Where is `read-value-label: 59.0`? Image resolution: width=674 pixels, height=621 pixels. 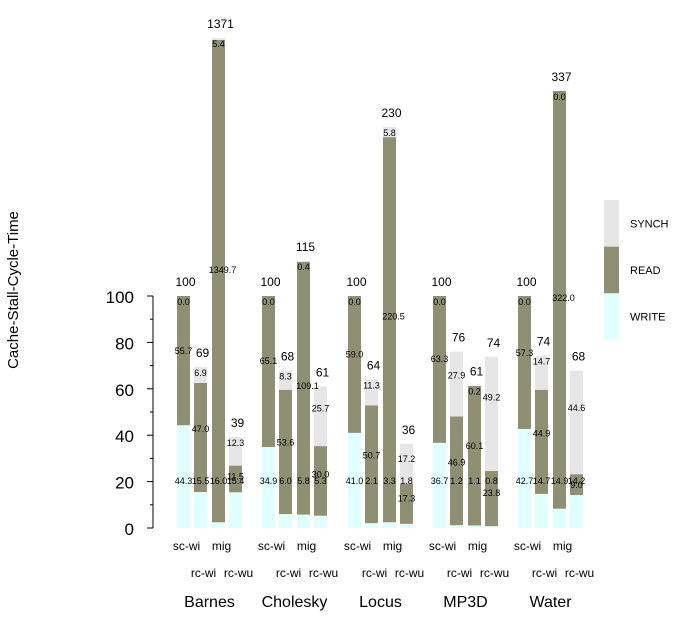
read-value-label: 59.0 is located at coordinates (355, 355).